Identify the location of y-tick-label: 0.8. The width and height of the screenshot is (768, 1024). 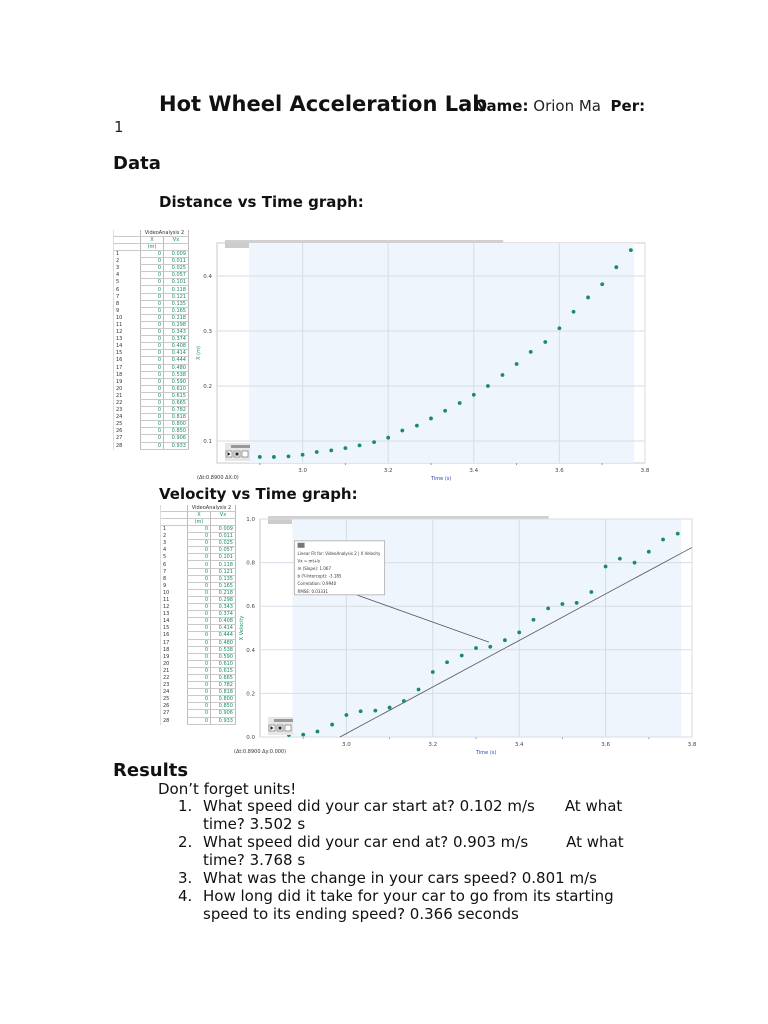
(250, 564).